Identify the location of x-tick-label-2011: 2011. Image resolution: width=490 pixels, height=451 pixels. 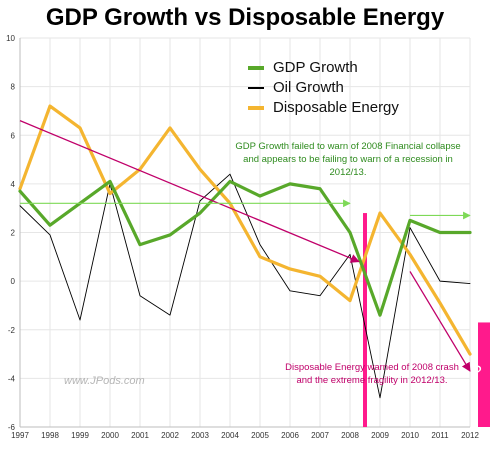
(440, 435).